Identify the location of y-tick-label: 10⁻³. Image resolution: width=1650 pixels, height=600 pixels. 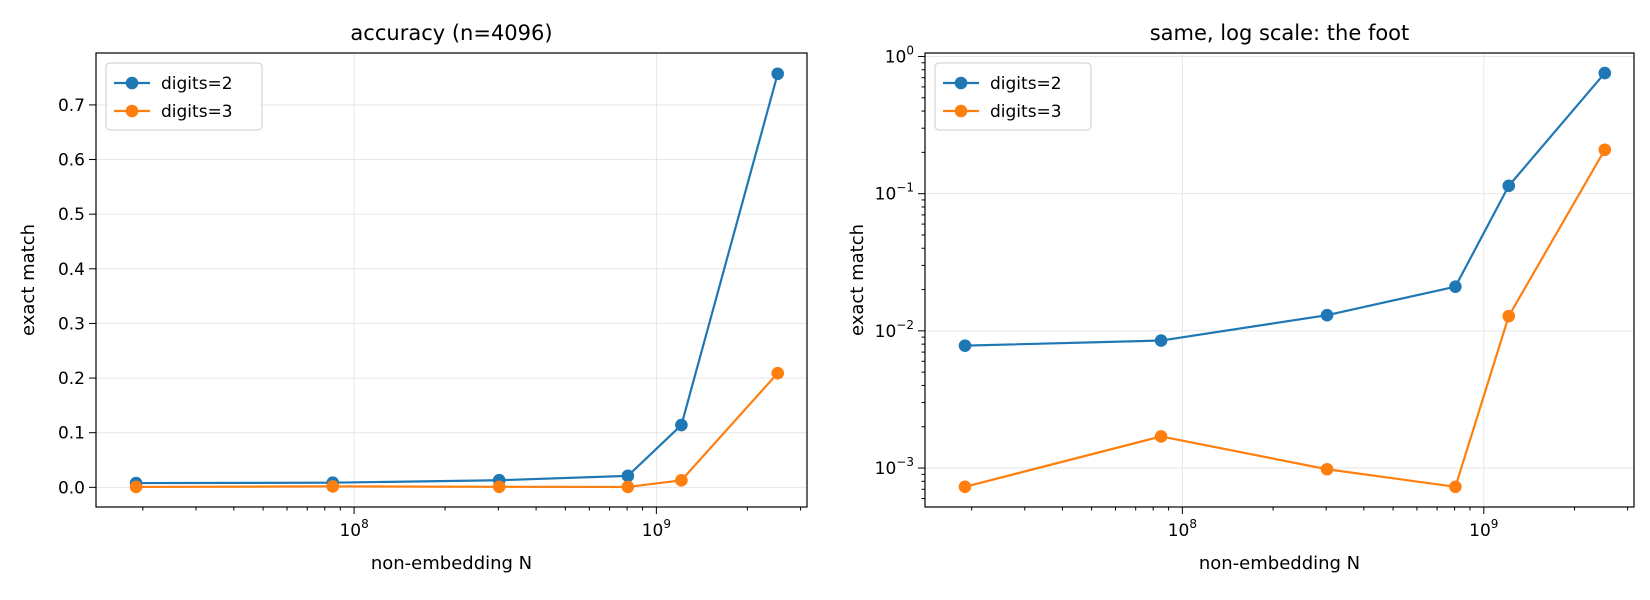
(894, 467).